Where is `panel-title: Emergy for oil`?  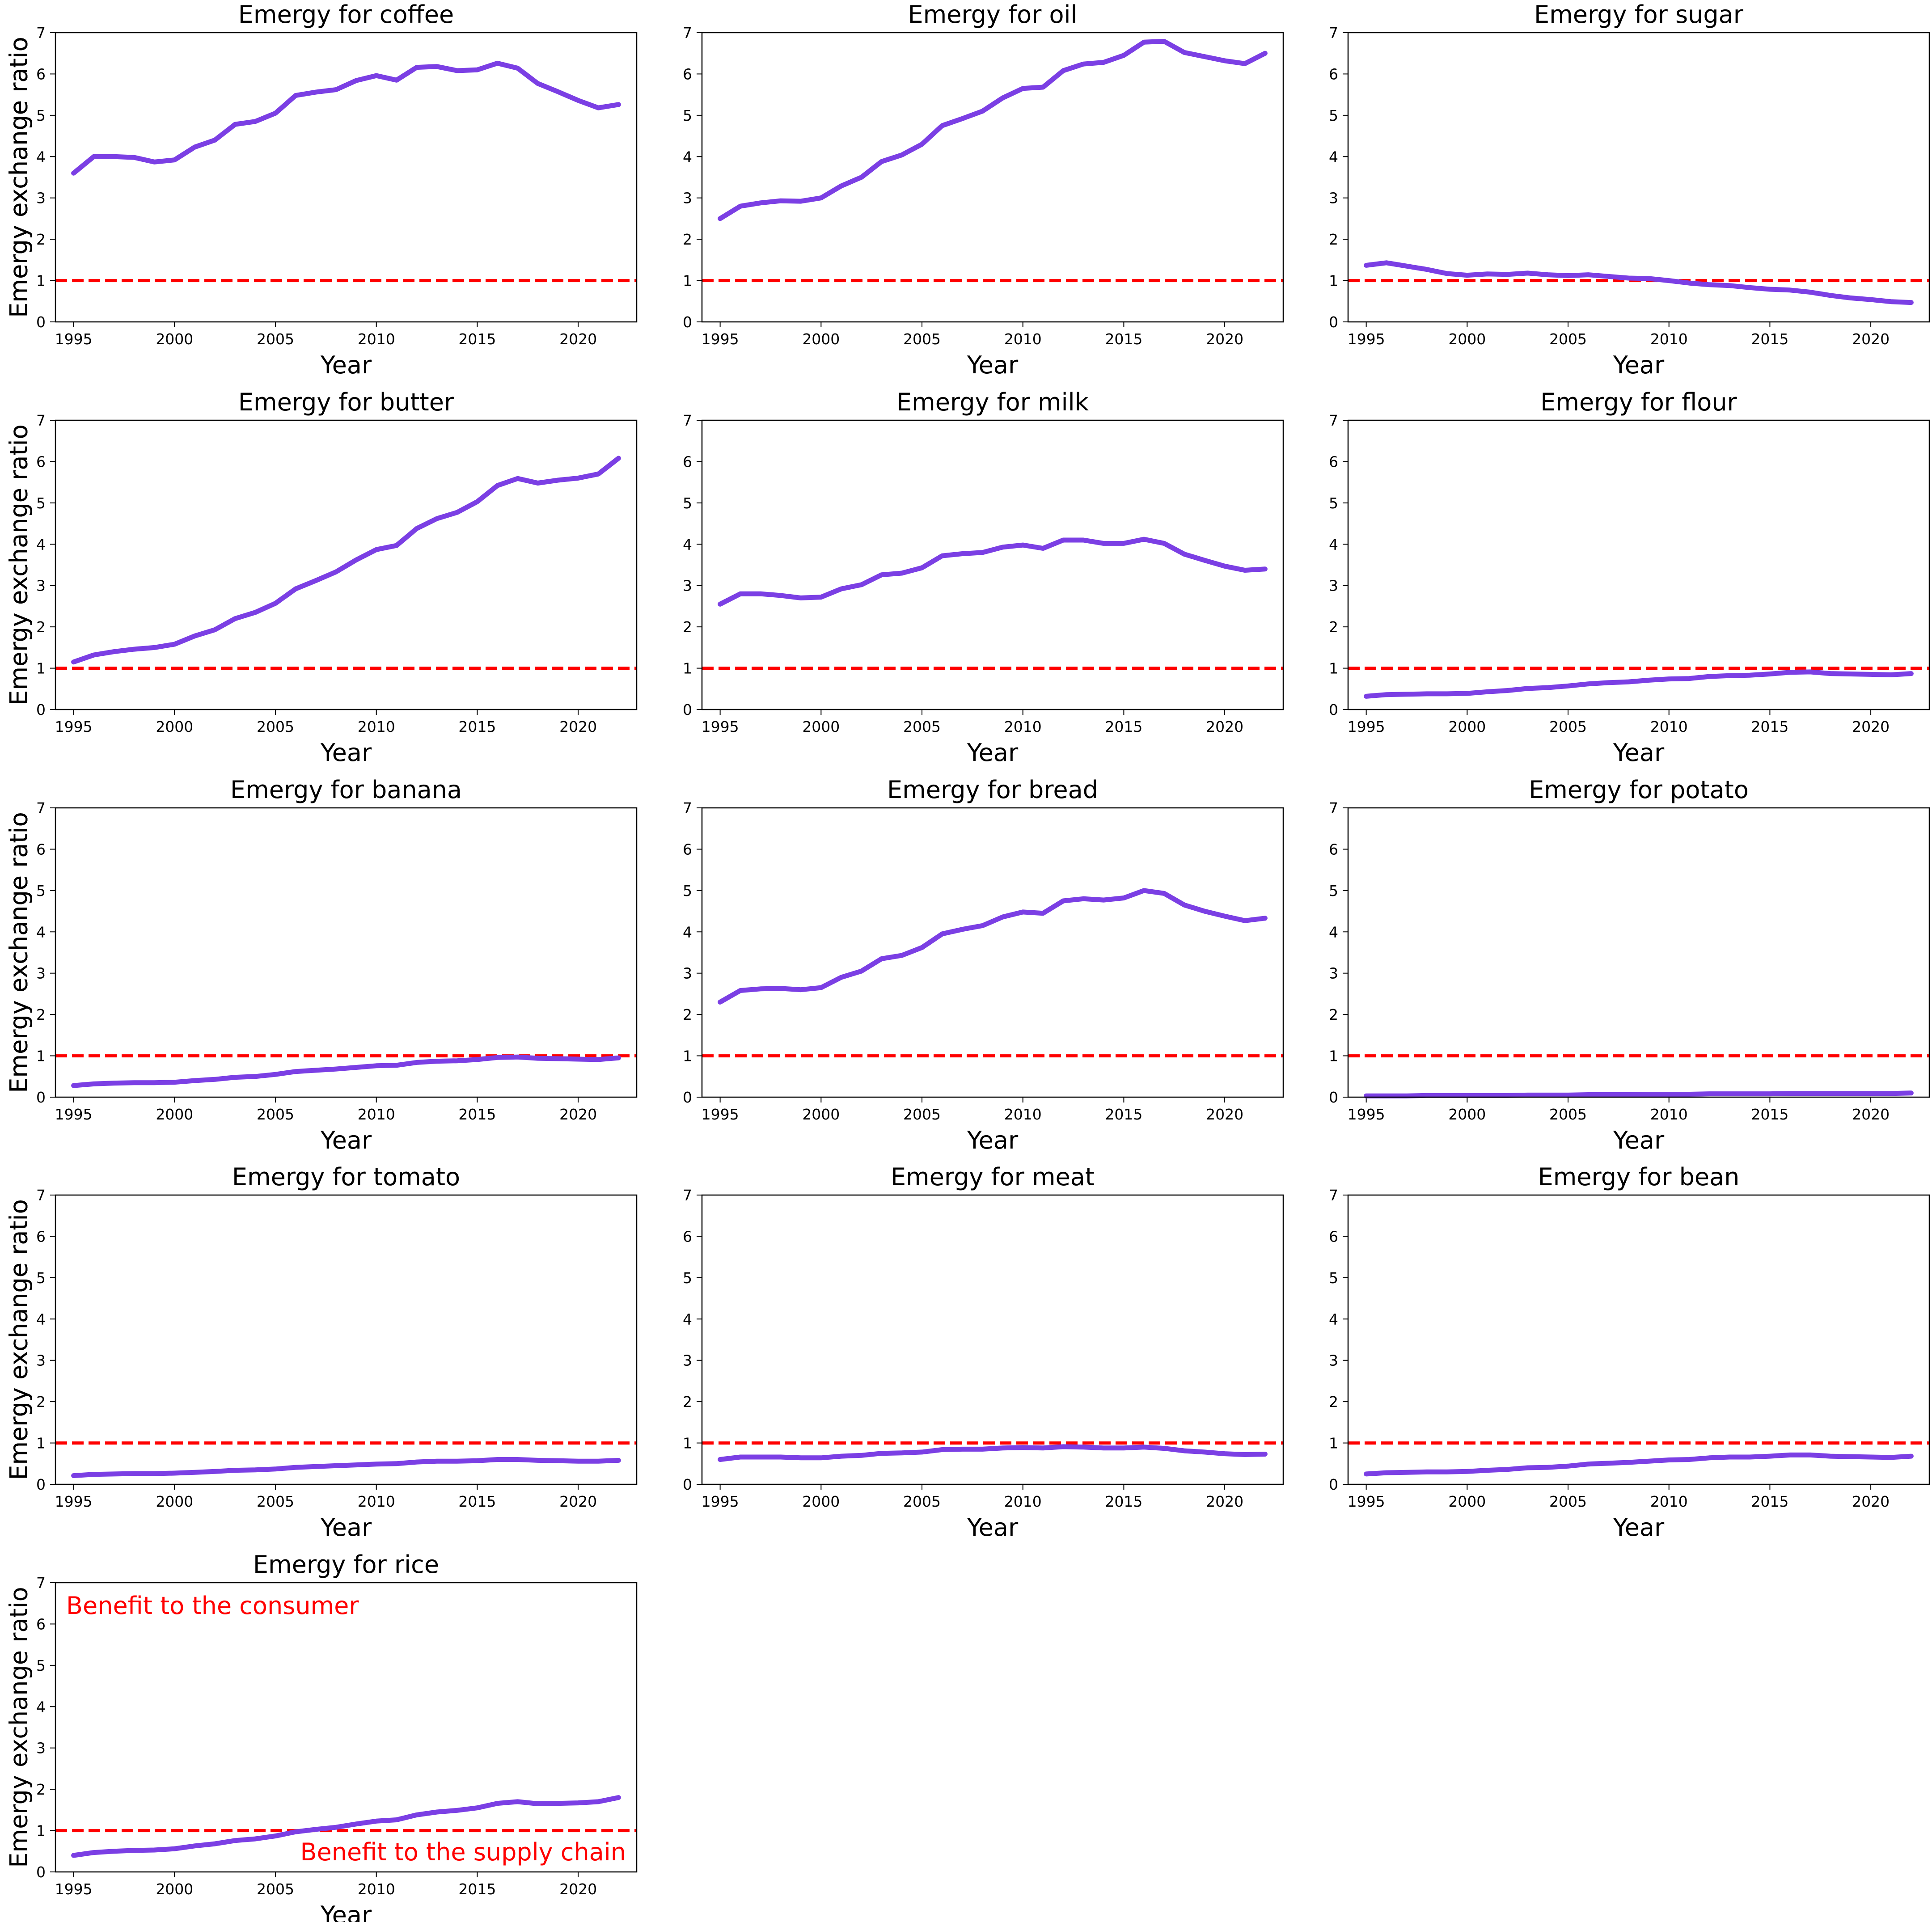
panel-title: Emergy for oil is located at coordinates (993, 14).